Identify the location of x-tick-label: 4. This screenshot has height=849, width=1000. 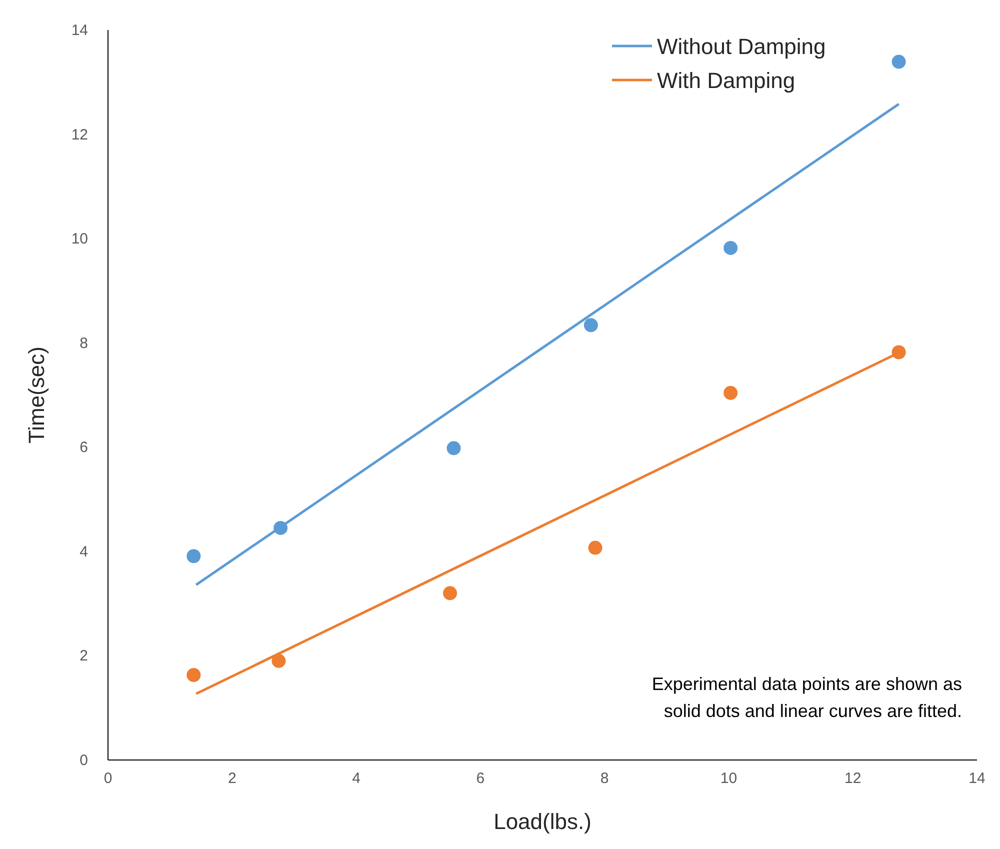
(356, 778).